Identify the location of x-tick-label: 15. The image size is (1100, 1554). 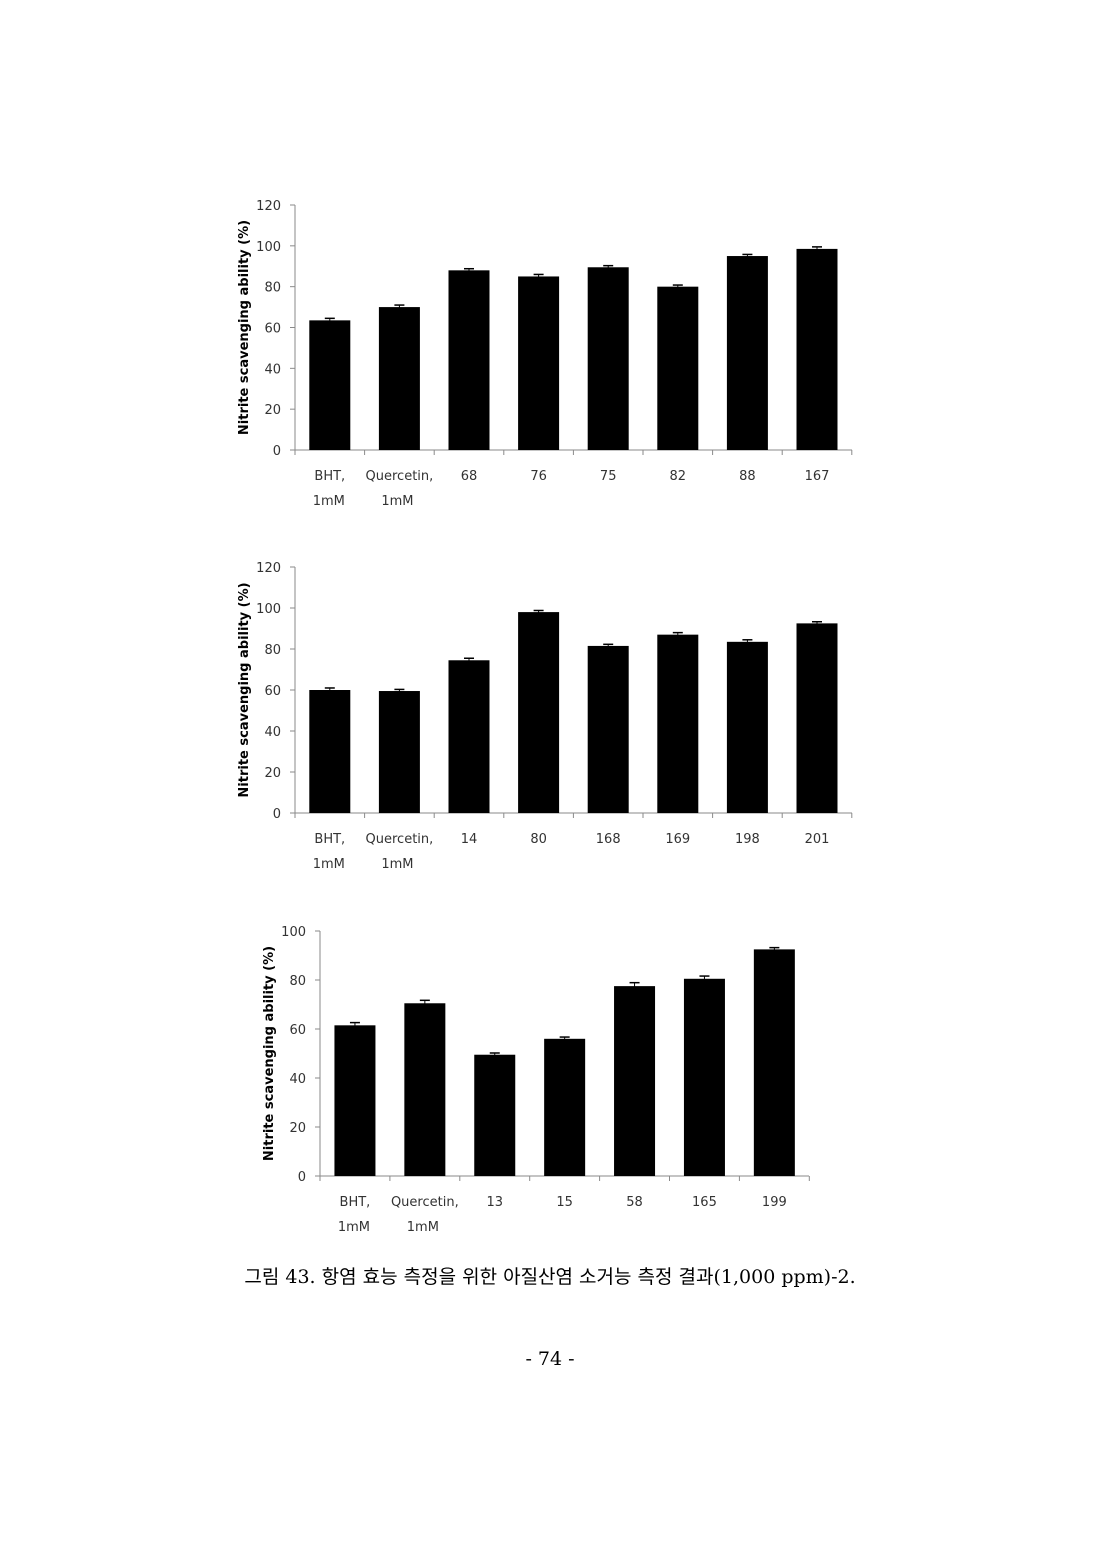
(564, 1202).